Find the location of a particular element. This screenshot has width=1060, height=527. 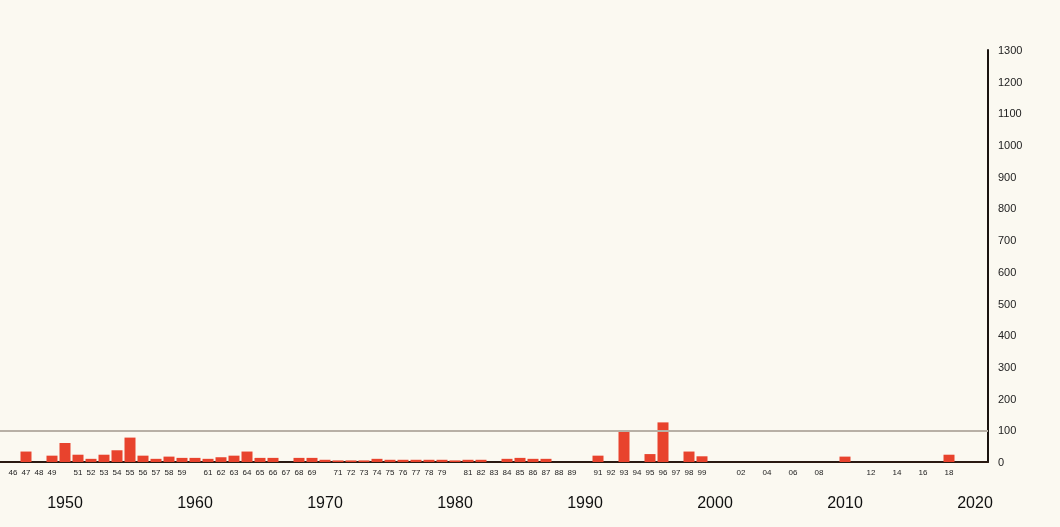

x-tick-label: 54 is located at coordinates (117, 472).